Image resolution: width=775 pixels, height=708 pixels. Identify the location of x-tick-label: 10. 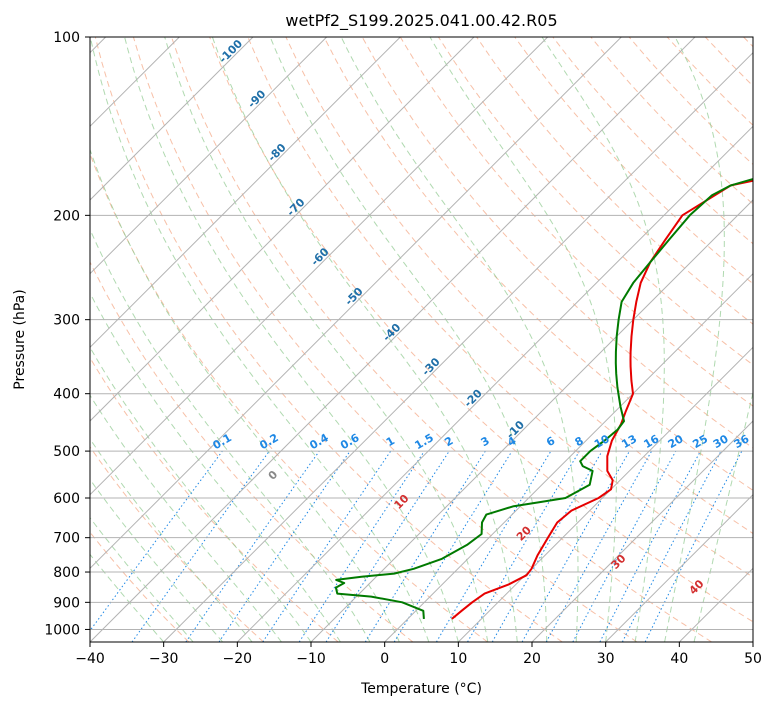
(458, 659).